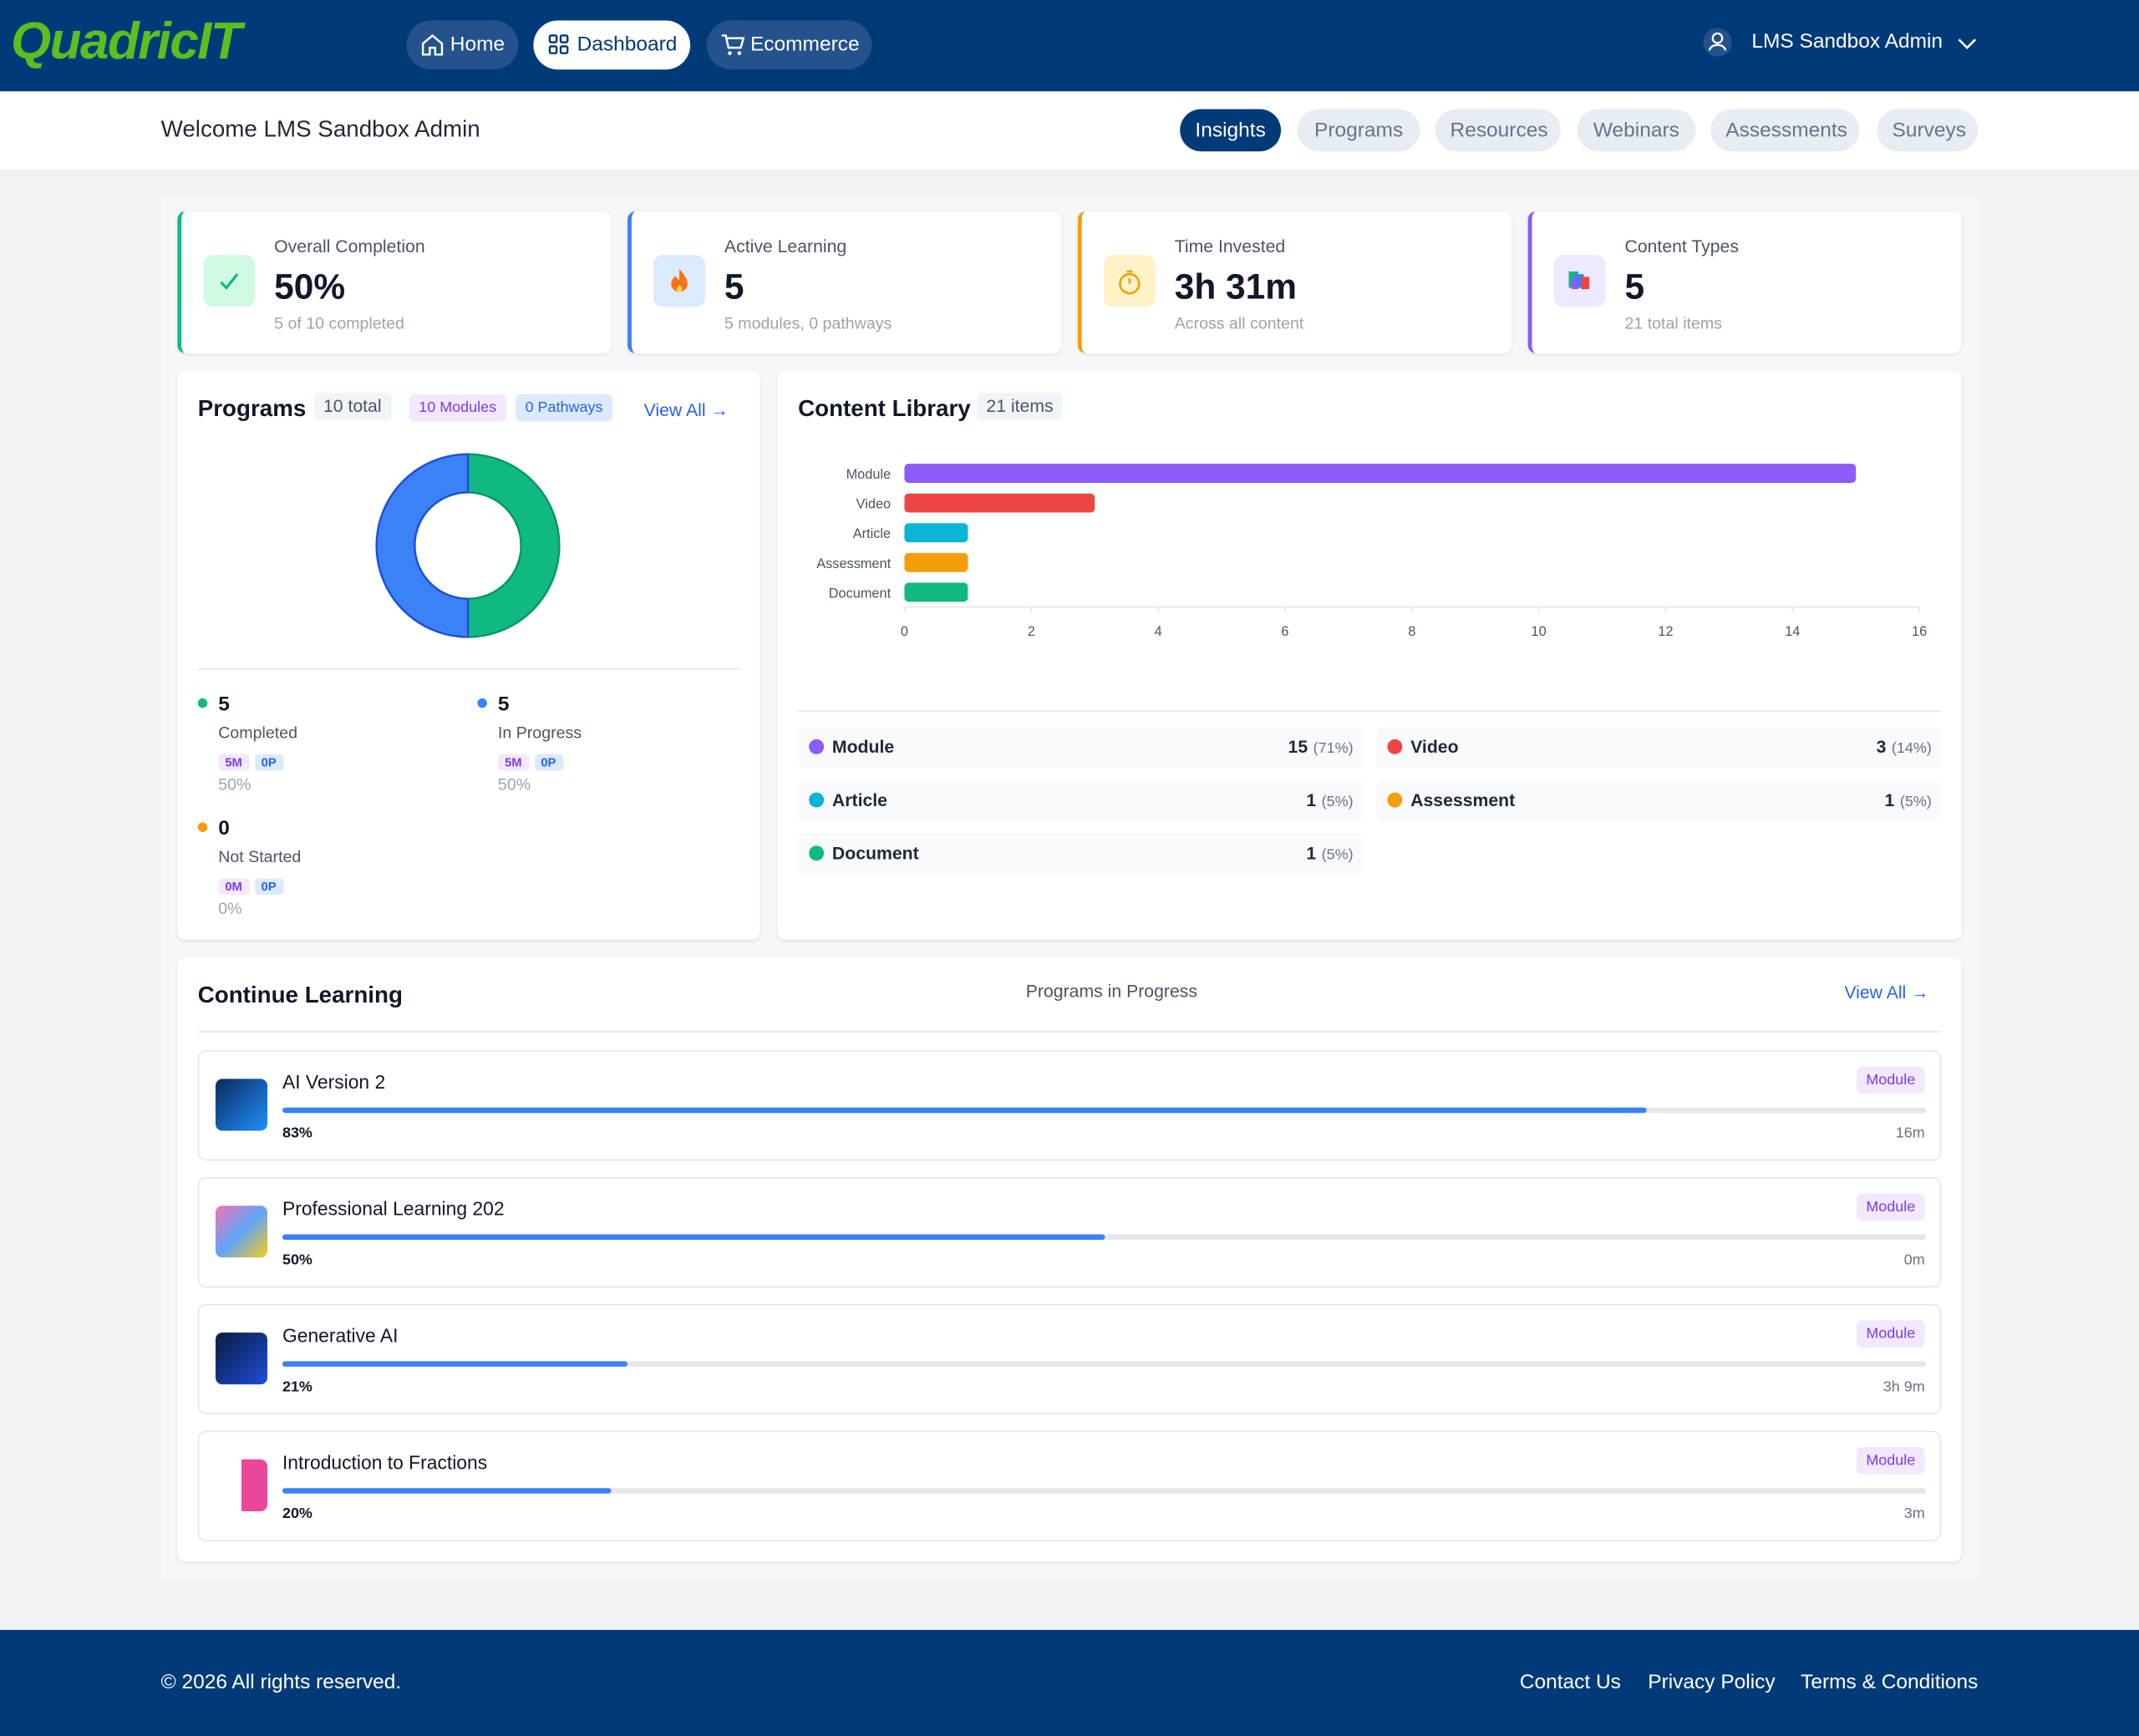 This screenshot has height=1736, width=2139. What do you see at coordinates (230, 908) in the screenshot?
I see `status-percent: 0%` at bounding box center [230, 908].